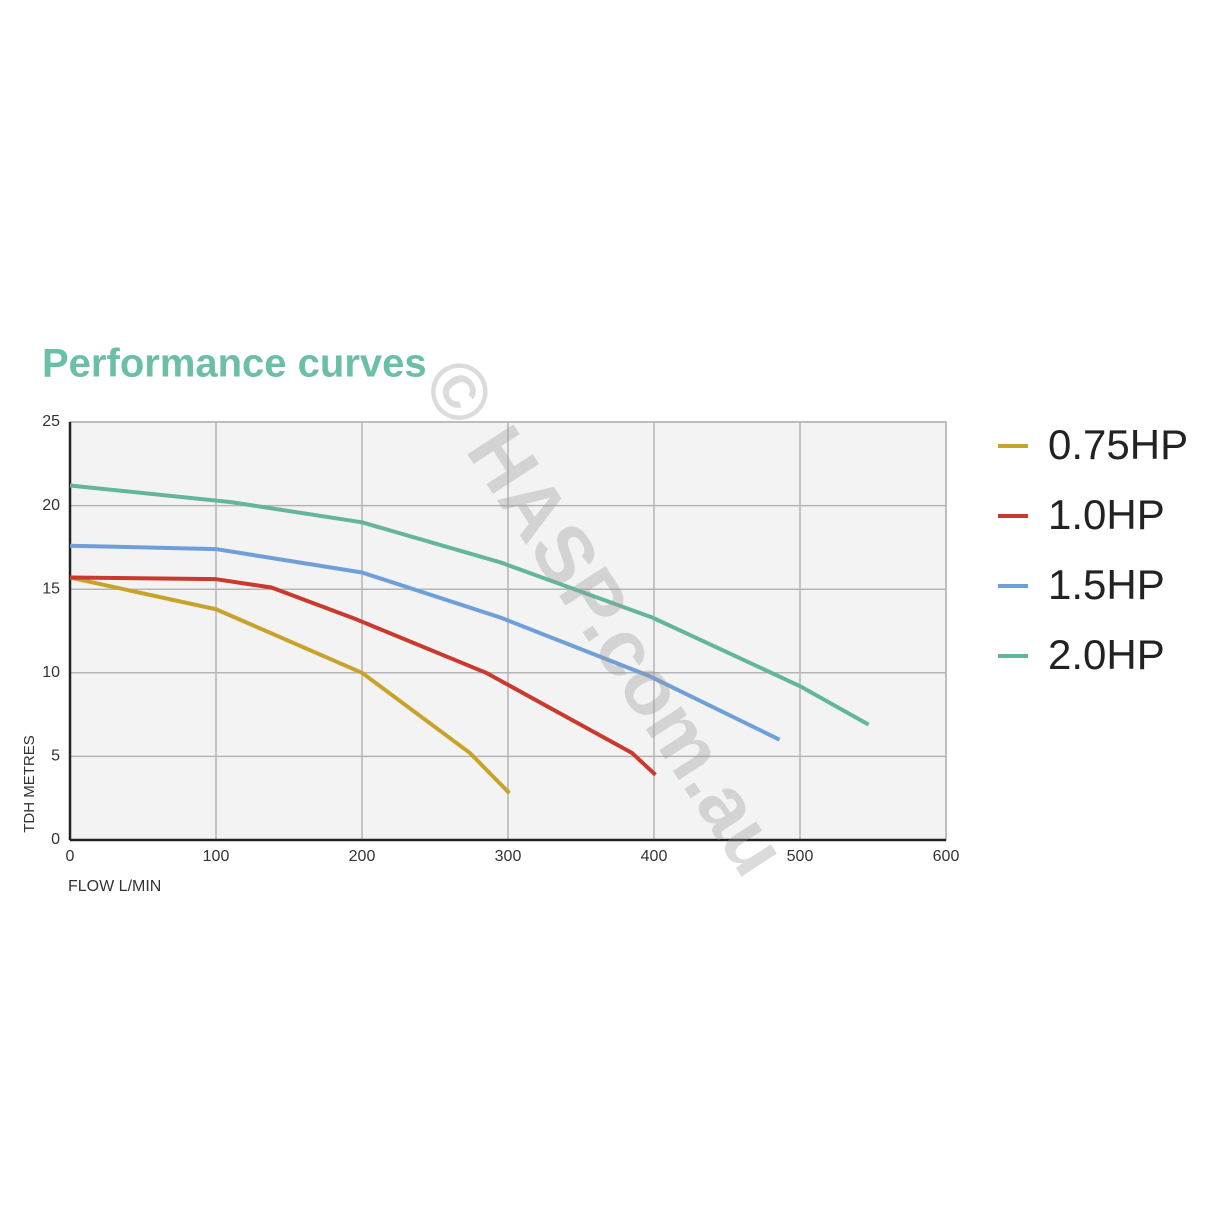 The height and width of the screenshot is (1214, 1214). What do you see at coordinates (70, 856) in the screenshot?
I see `x-tick-label: 0` at bounding box center [70, 856].